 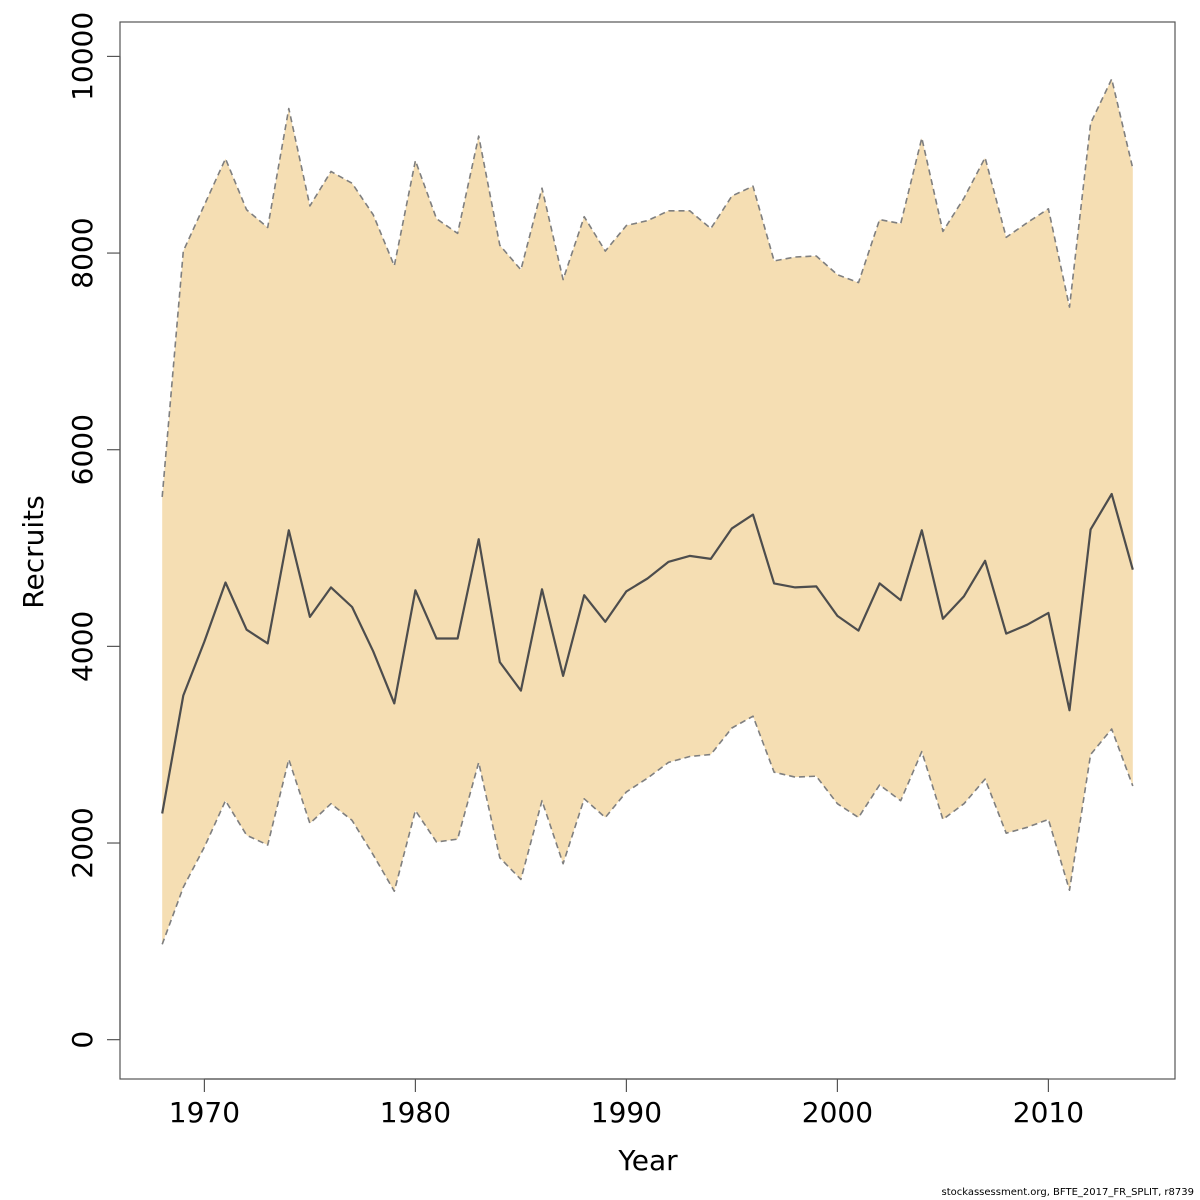 What do you see at coordinates (82, 842) in the screenshot?
I see `y-tick-label: 2000` at bounding box center [82, 842].